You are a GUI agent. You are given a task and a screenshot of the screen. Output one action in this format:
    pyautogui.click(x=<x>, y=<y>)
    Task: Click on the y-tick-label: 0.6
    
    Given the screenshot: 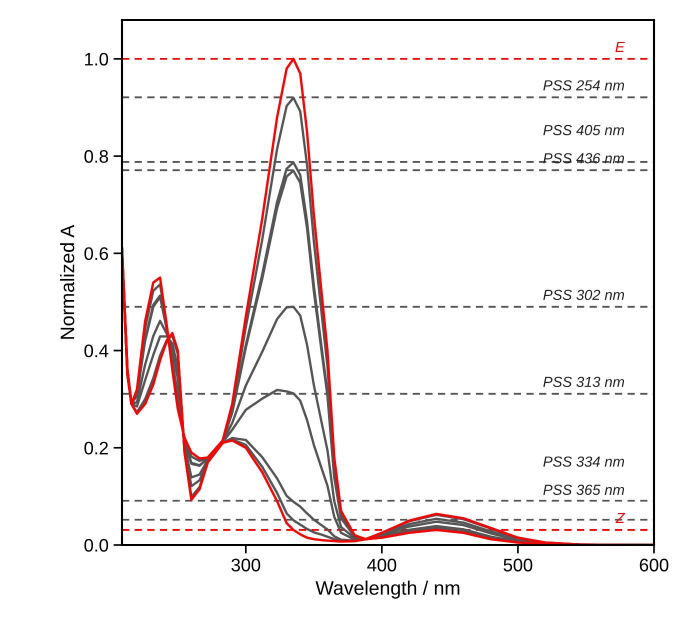 What is the action you would take?
    pyautogui.click(x=96, y=253)
    